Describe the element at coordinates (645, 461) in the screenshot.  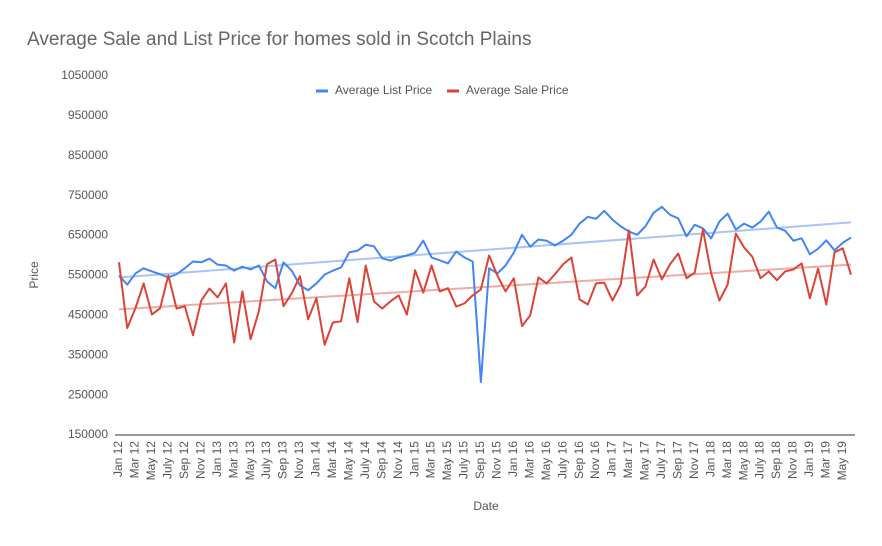
I see `x-tick-label: May 17` at that location.